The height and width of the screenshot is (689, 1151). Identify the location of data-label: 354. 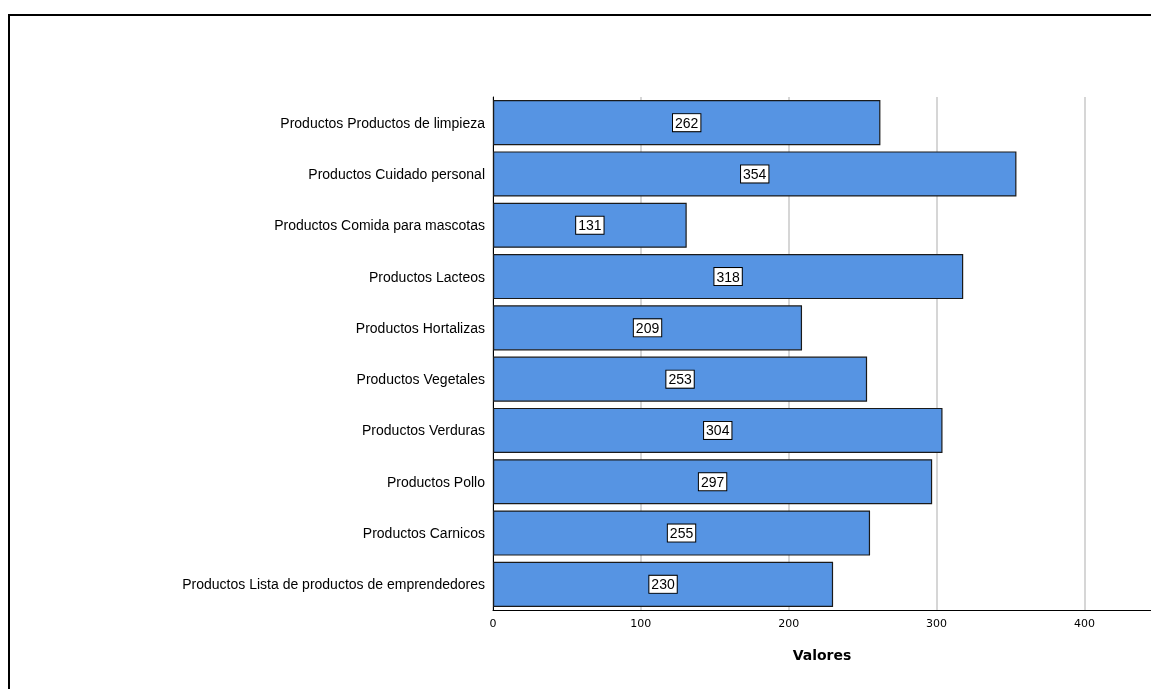
(755, 173).